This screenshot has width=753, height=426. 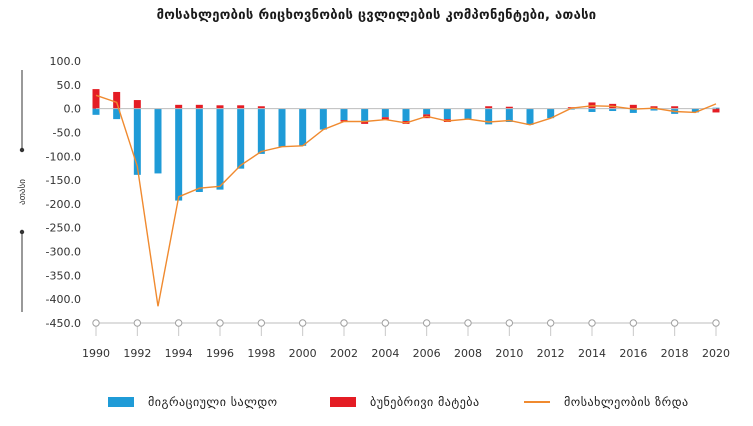 I want to click on y-tick-label: -150.0, so click(x=63, y=180).